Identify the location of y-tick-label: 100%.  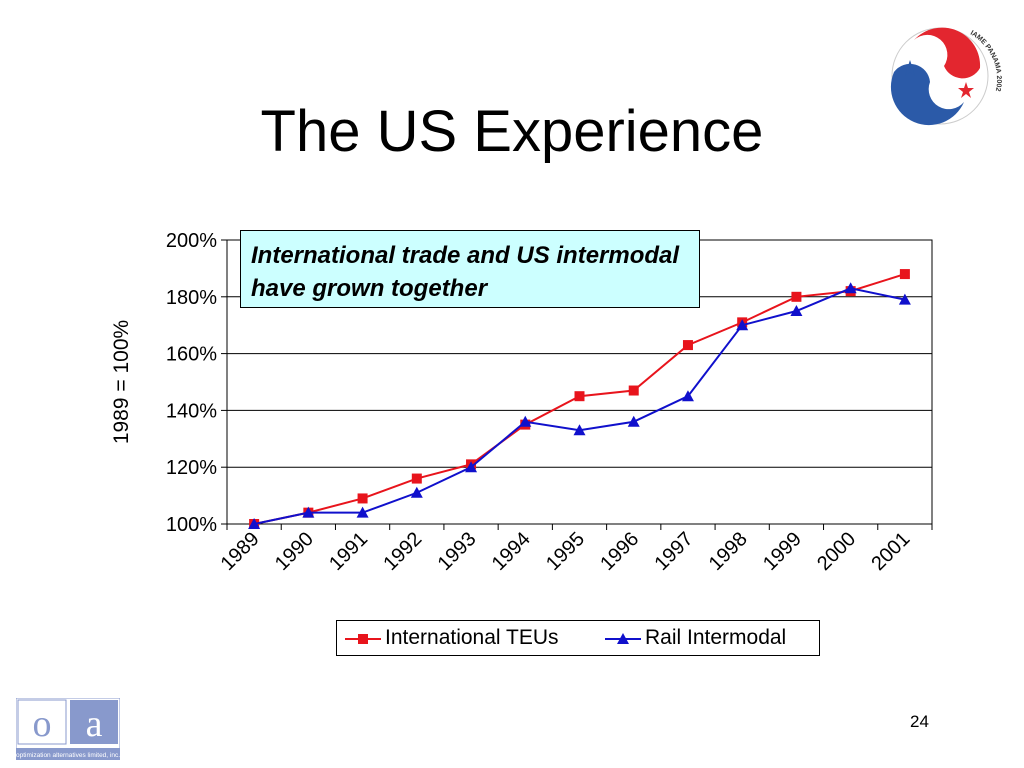
(191, 525).